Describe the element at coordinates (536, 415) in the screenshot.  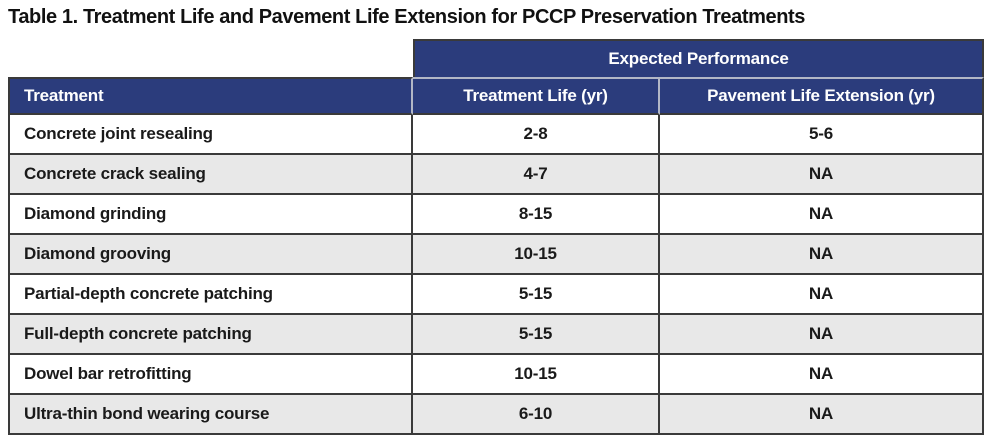
I see `treatment-life-cell: 6-10` at that location.